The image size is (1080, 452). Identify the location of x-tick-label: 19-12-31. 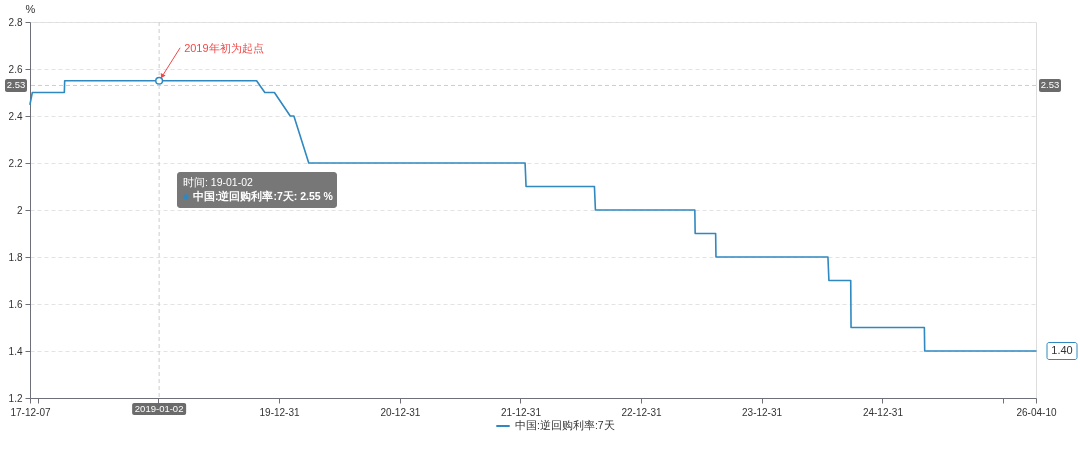
(279, 412).